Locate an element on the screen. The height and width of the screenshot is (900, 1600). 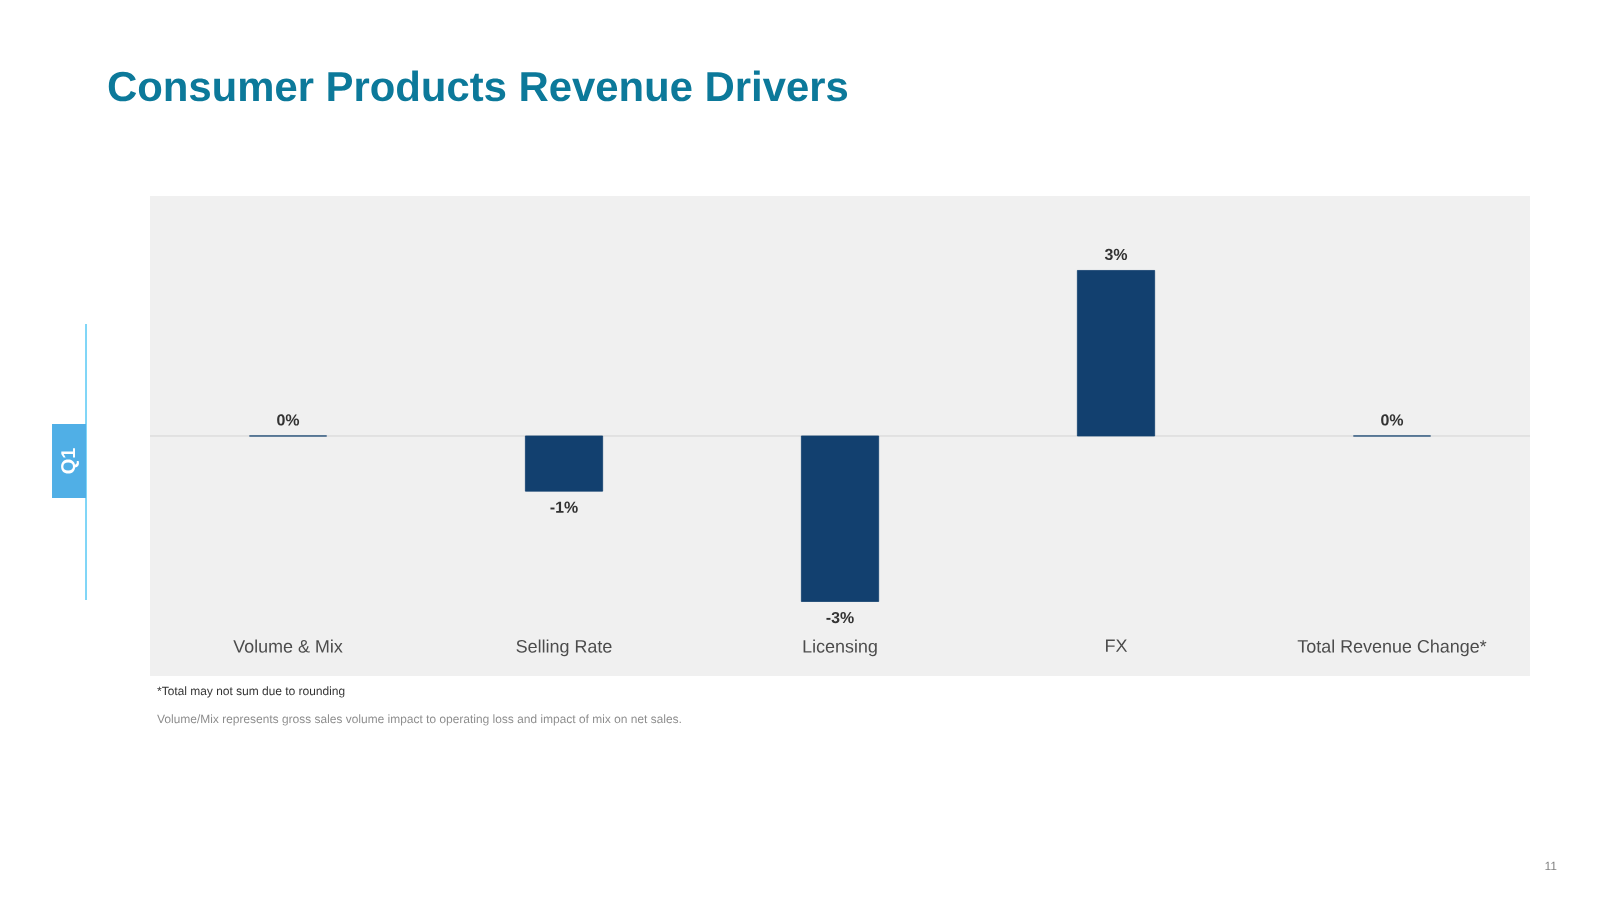
x-tick-label: Licensing is located at coordinates (840, 648).